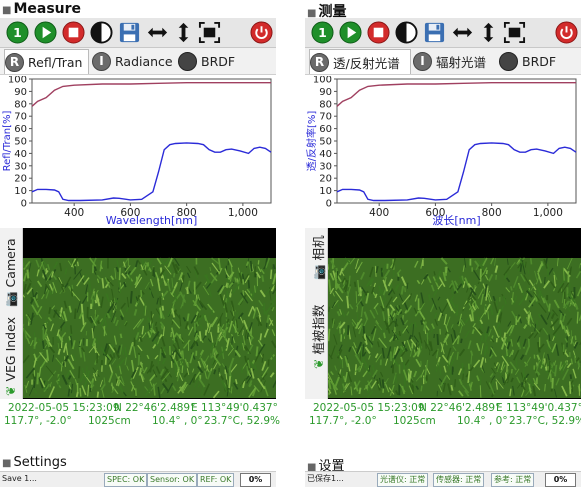 This screenshot has height=487, width=581. What do you see at coordinates (14, 62) in the screenshot?
I see `r-badge-icon: R` at bounding box center [14, 62].